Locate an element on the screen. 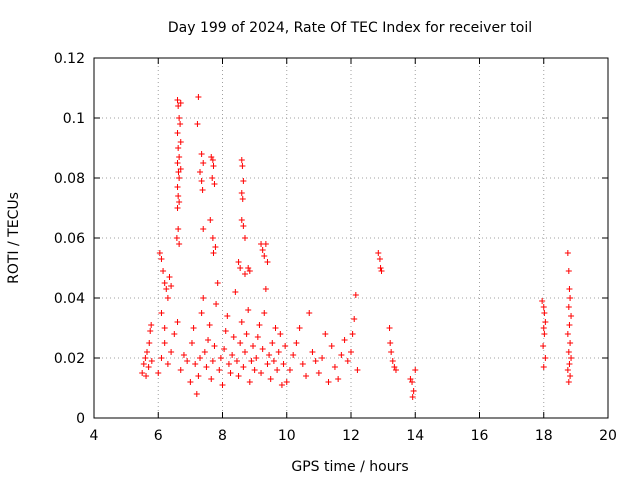  x-tick-label: 16 is located at coordinates (480, 436).